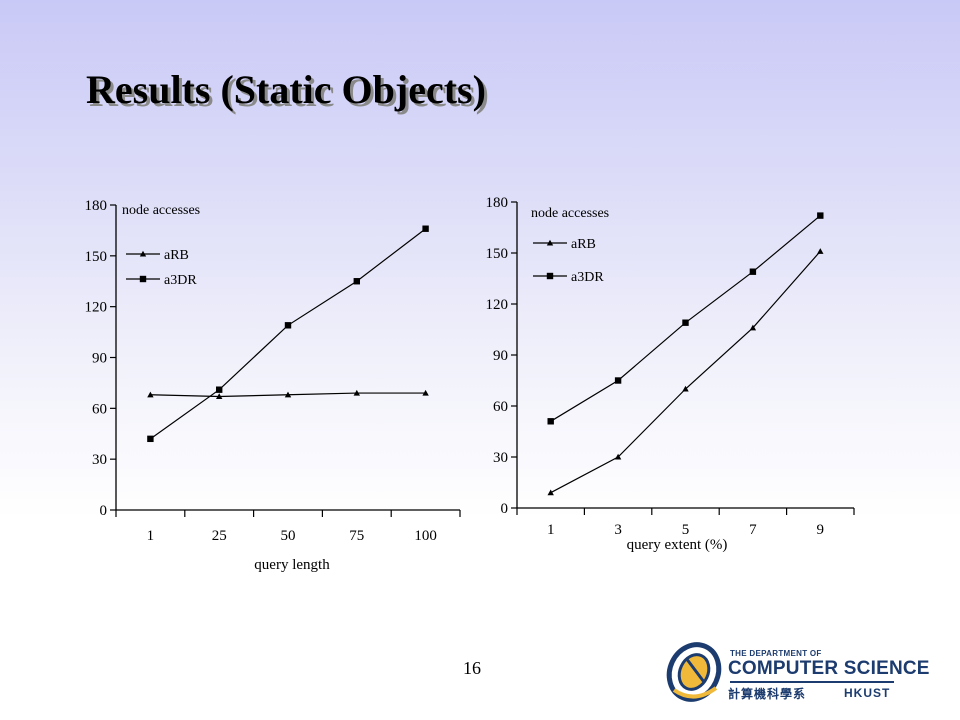 This screenshot has height=720, width=960. Describe the element at coordinates (685, 372) in the screenshot. I see `series-line-arb` at that location.